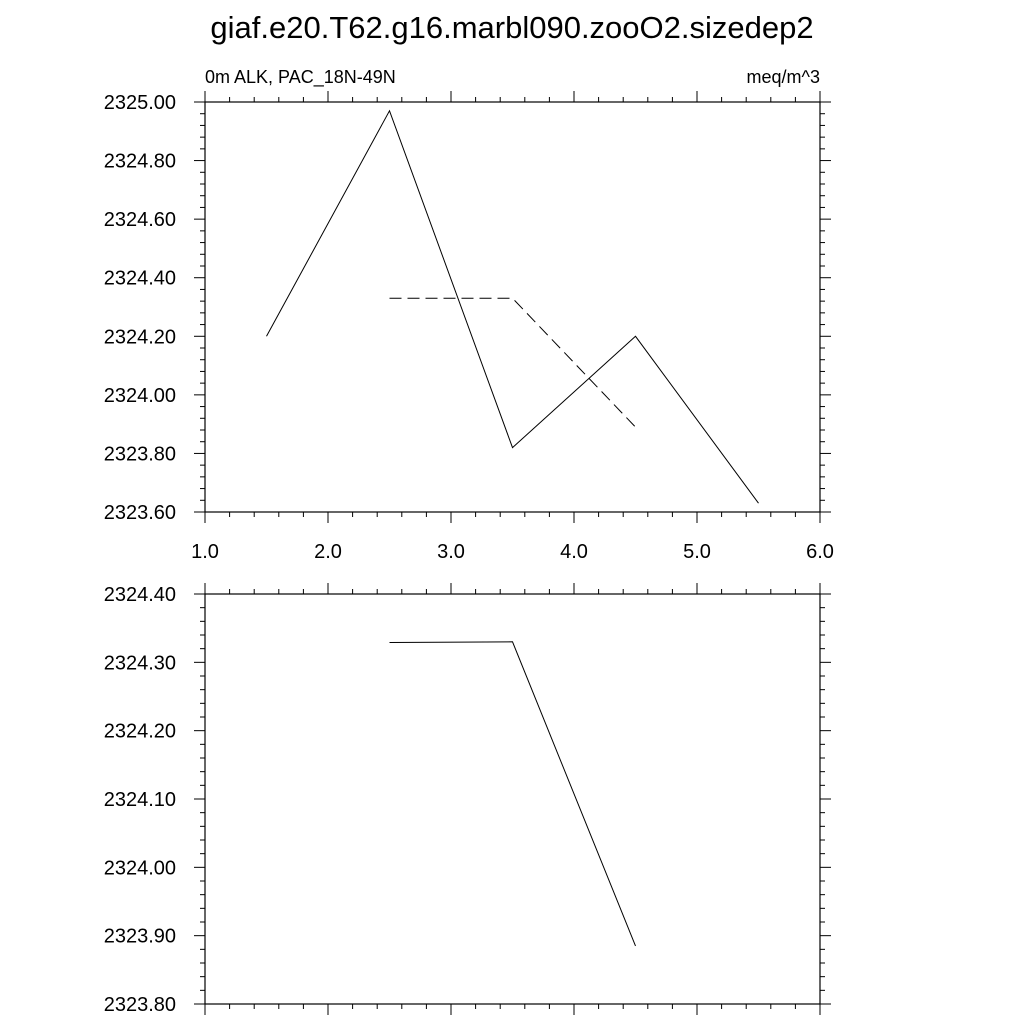 This screenshot has width=1024, height=1024. I want to click on top-panel-right-label: meq/m^3, so click(783, 77).